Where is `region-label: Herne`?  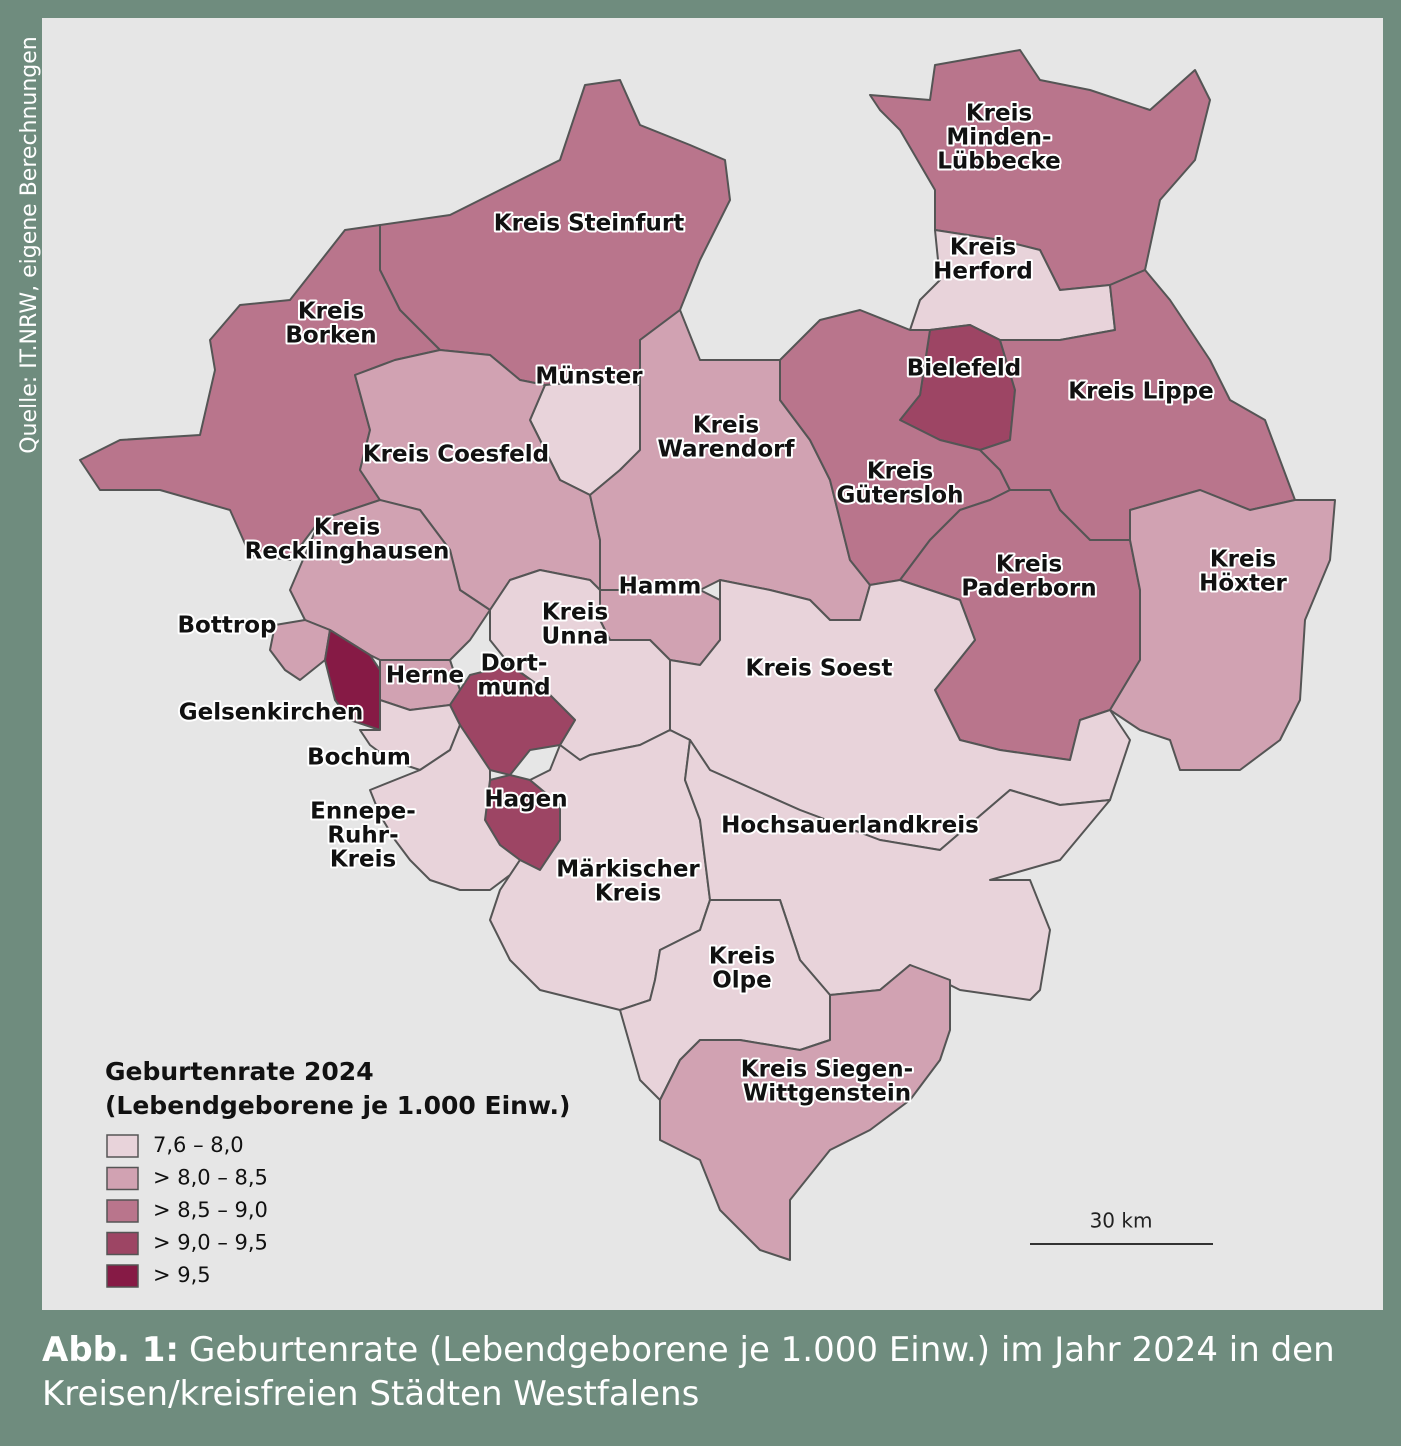
region-label: Herne is located at coordinates (425, 676).